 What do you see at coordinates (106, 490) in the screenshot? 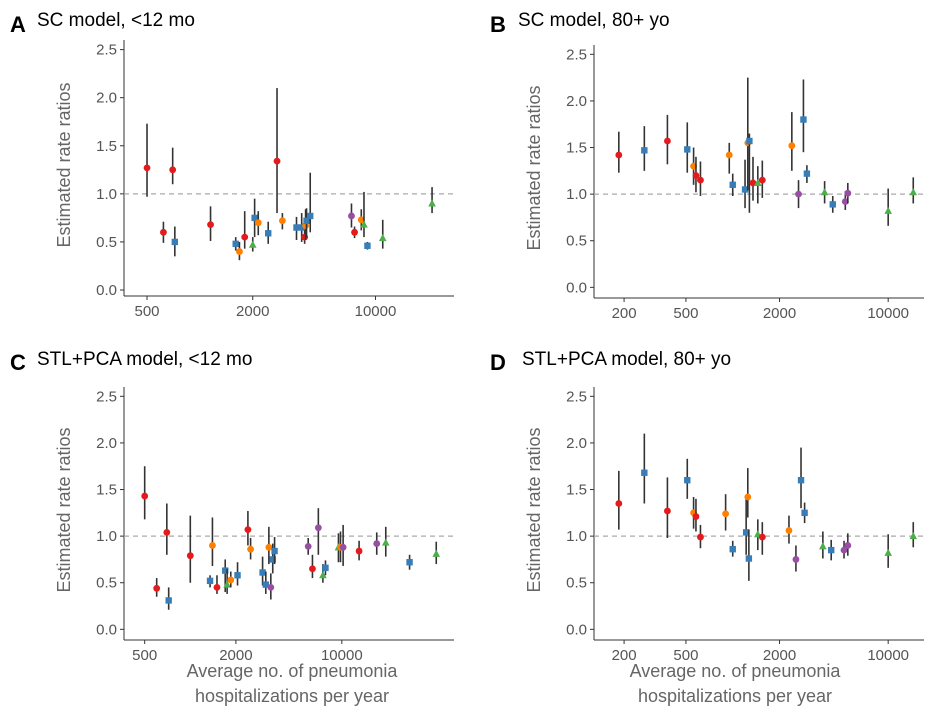
I see `y-tick-label: 1.5` at bounding box center [106, 490].